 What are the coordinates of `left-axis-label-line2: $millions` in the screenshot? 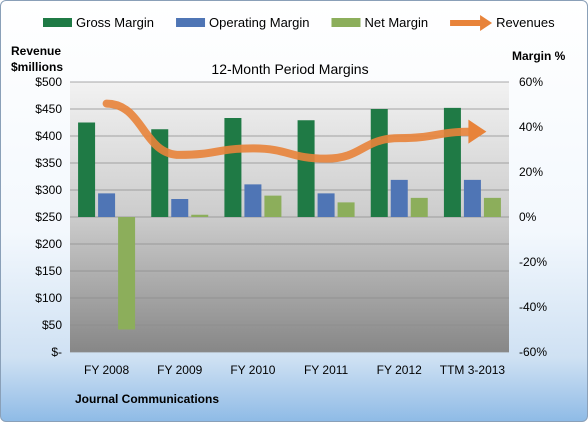 It's located at (37, 67).